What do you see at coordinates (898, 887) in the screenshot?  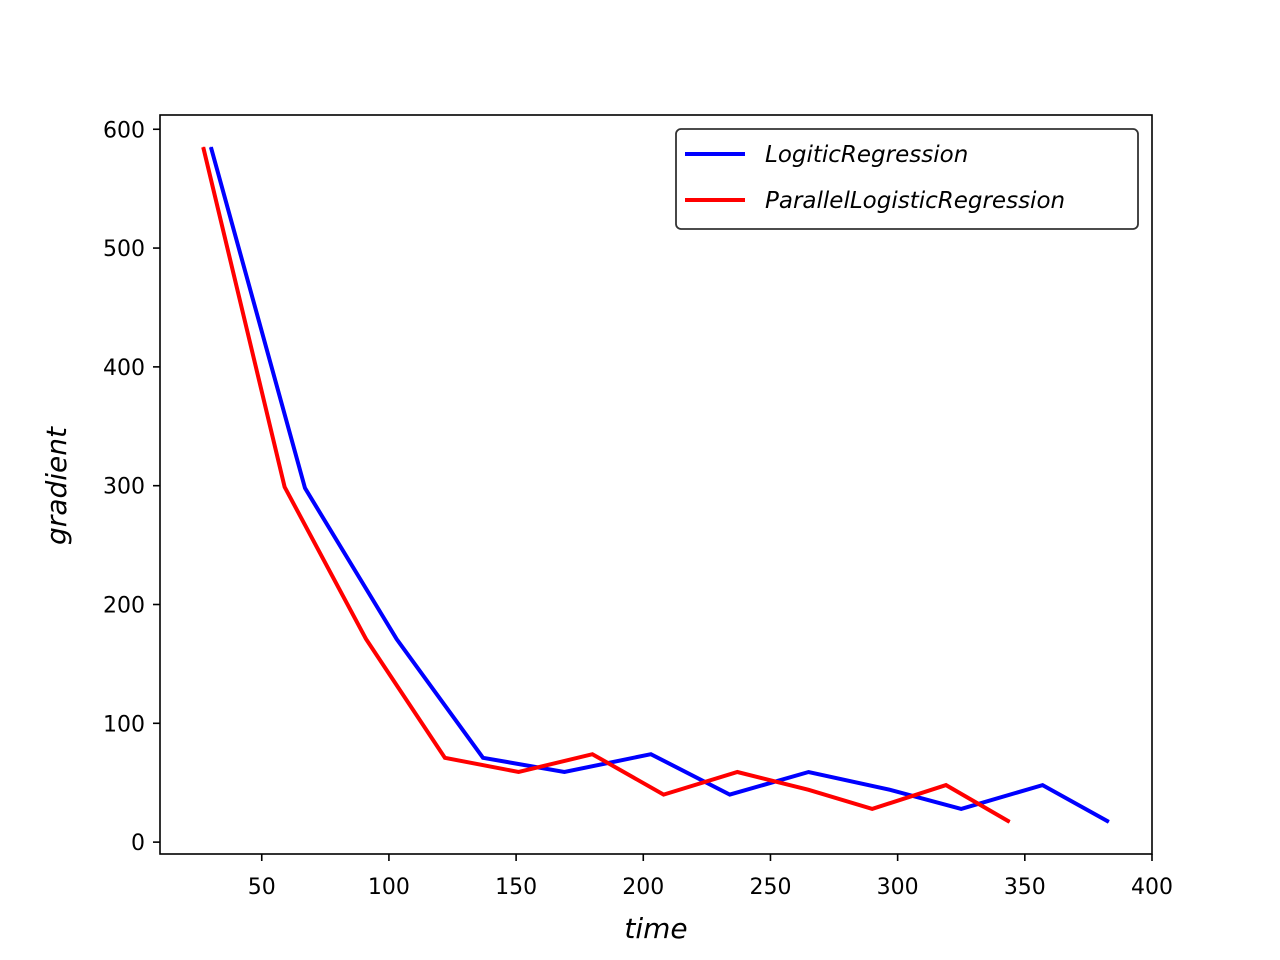 I see `x-tick-label: 300` at bounding box center [898, 887].